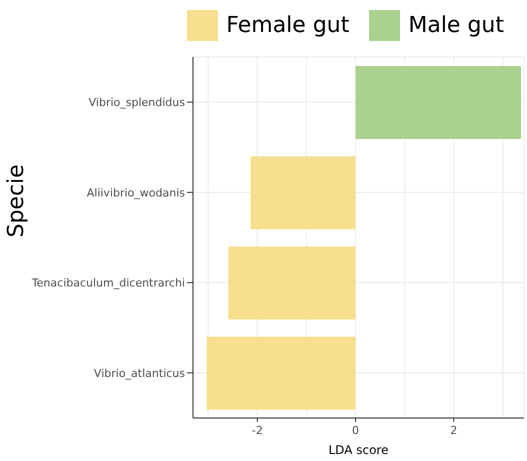 This screenshot has width=527, height=461. I want to click on x-tick-label: 0, so click(356, 430).